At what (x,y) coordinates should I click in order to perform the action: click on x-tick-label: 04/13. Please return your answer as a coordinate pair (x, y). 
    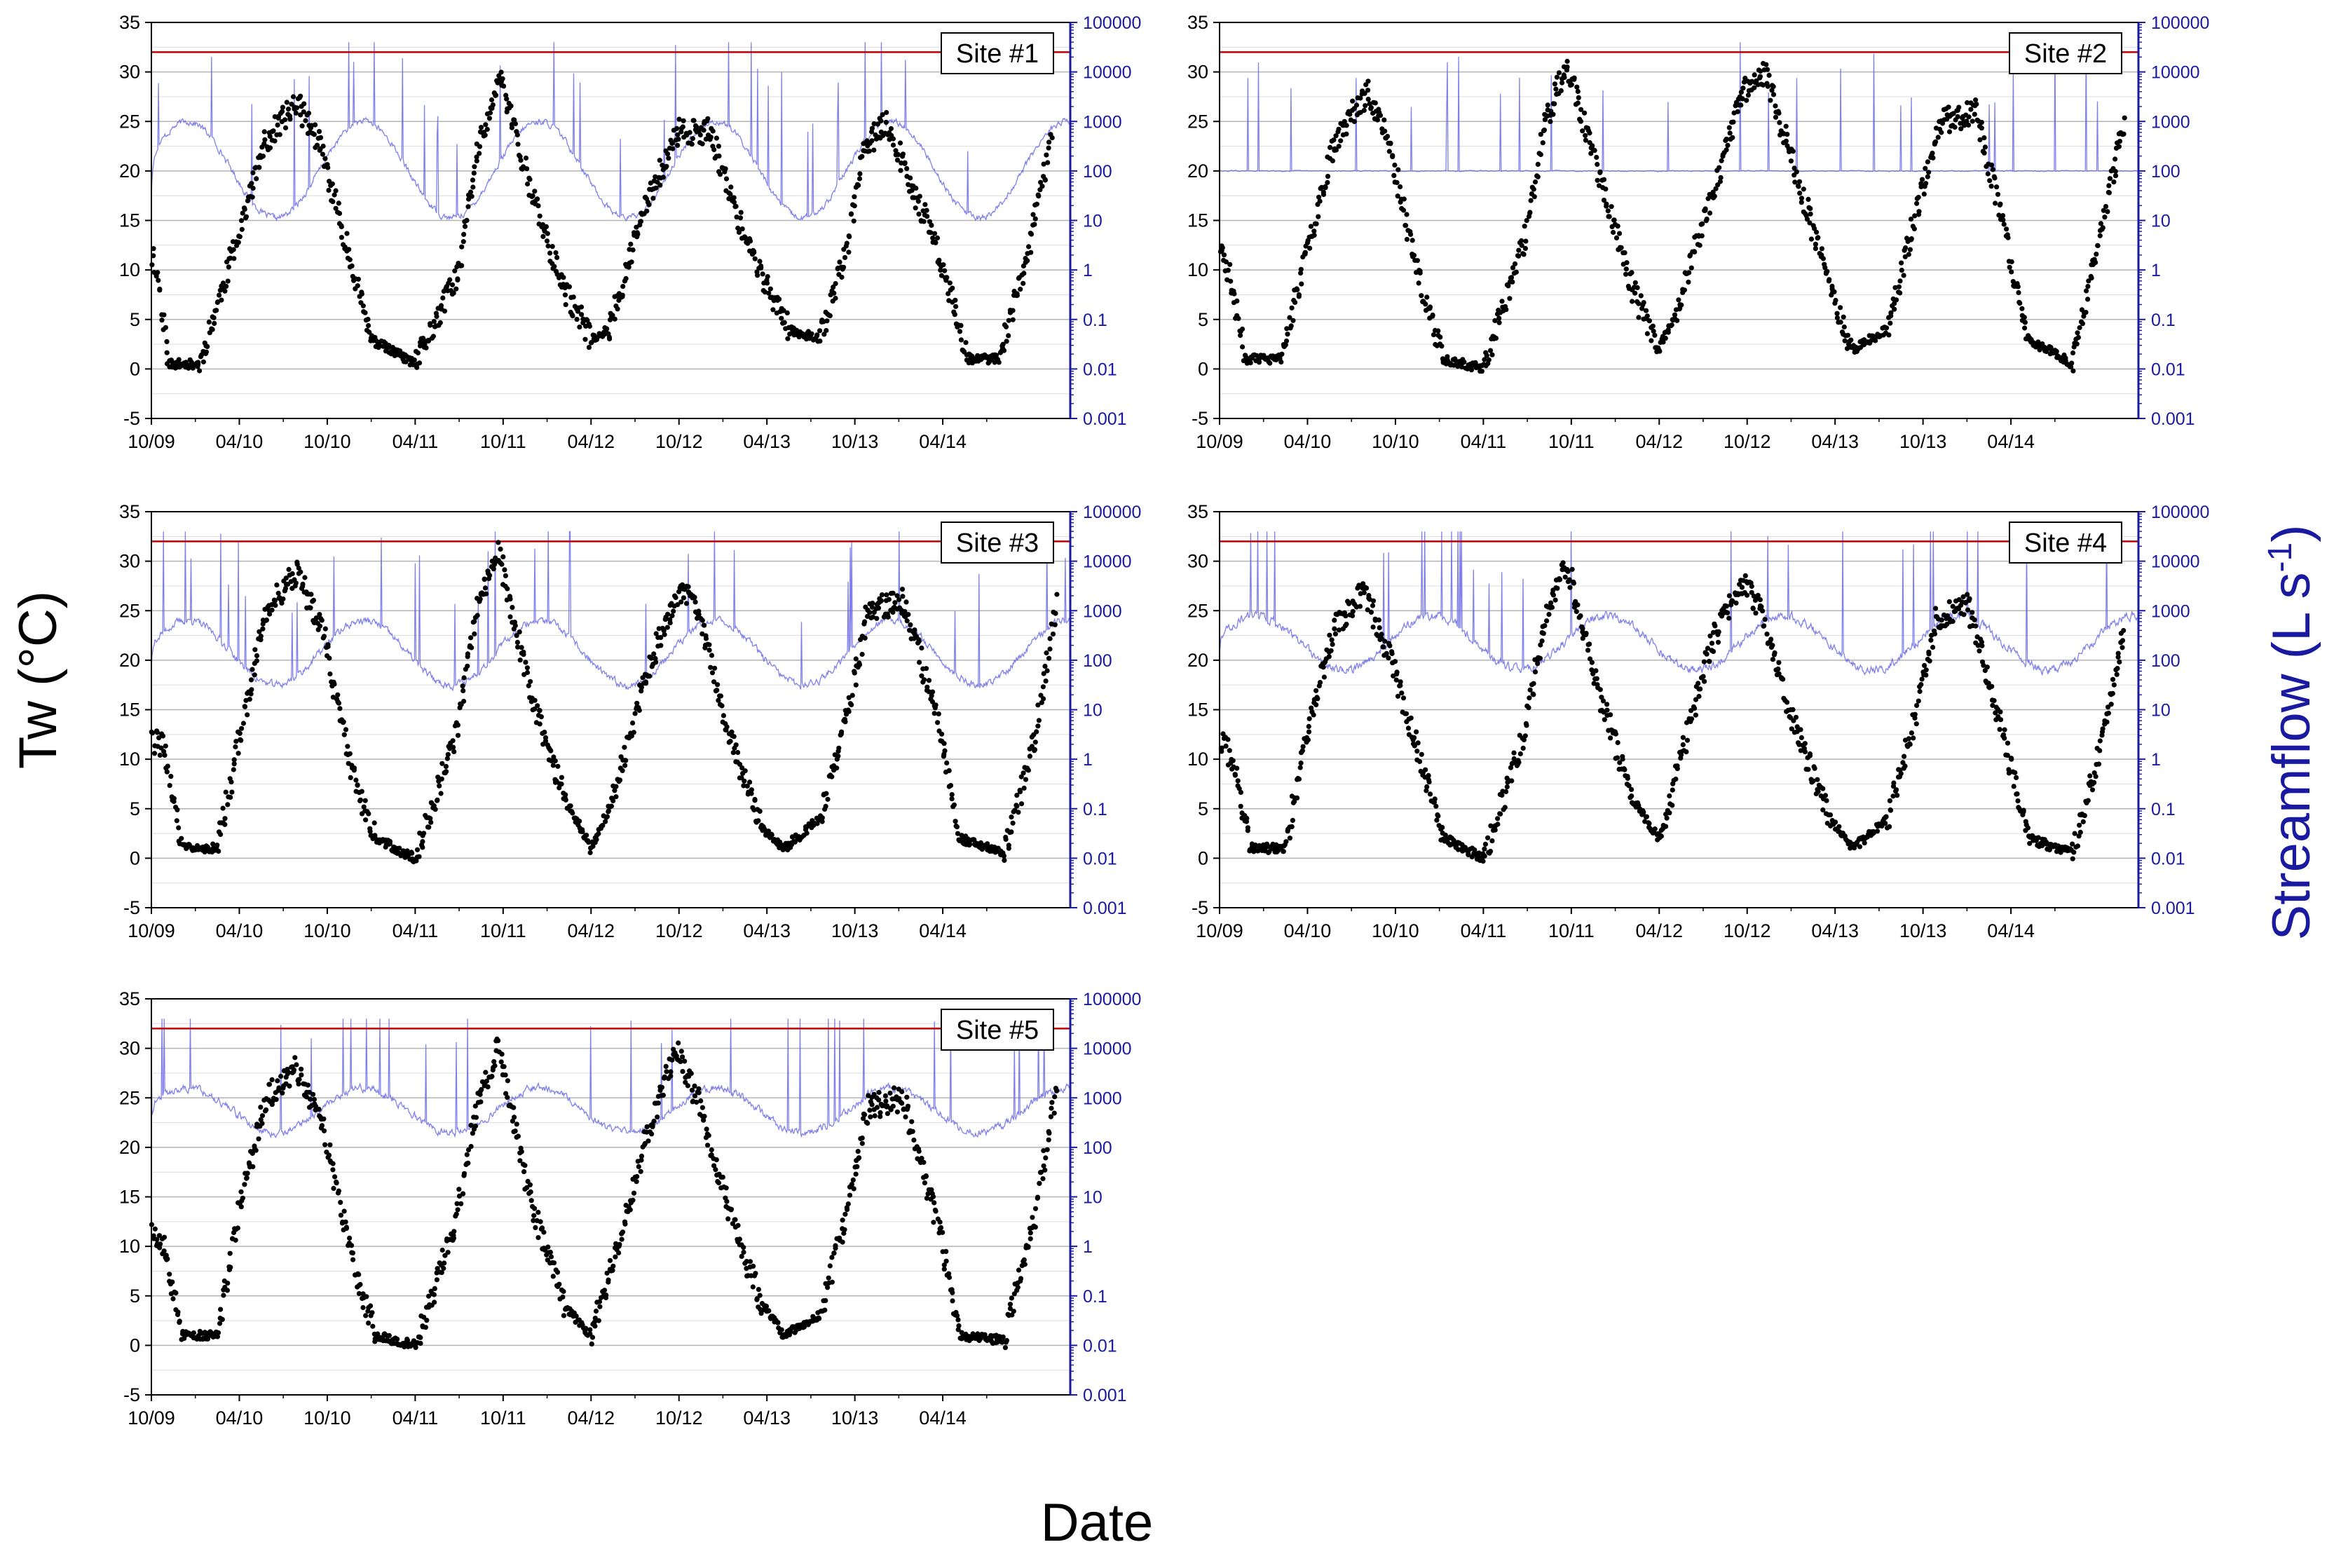
    Looking at the image, I should click on (1835, 930).